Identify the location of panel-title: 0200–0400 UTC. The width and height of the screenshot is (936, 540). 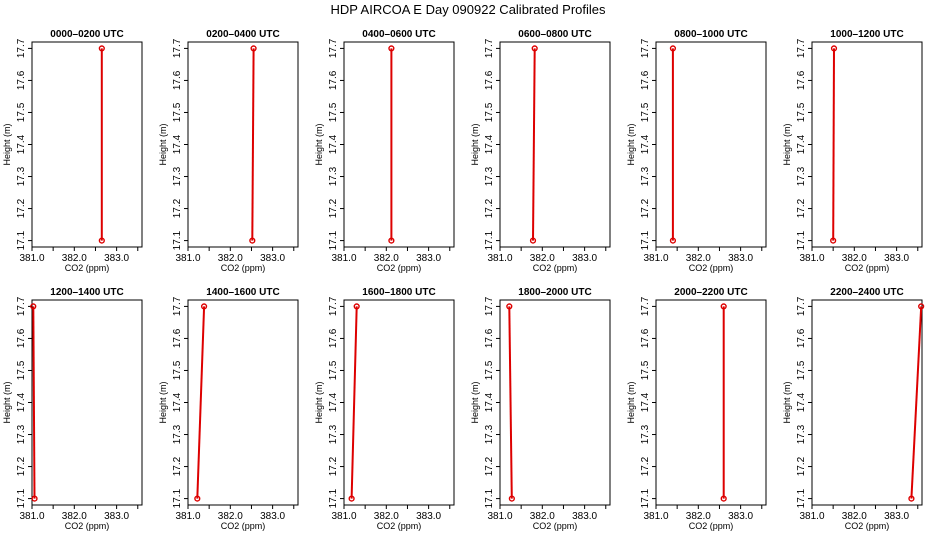
(242, 34).